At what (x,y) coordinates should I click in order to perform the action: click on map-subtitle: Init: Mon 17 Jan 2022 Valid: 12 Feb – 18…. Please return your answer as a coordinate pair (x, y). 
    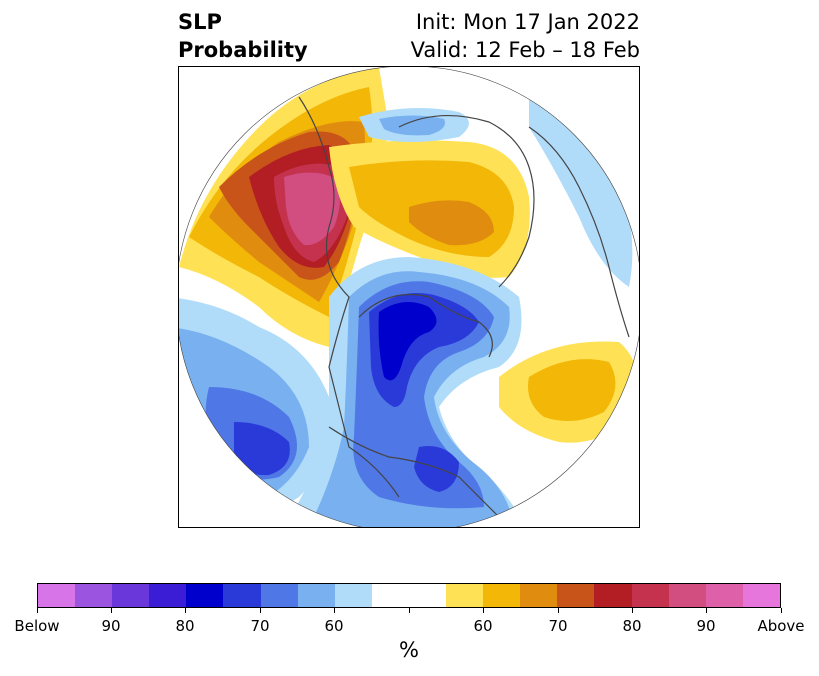
    Looking at the image, I should click on (525, 36).